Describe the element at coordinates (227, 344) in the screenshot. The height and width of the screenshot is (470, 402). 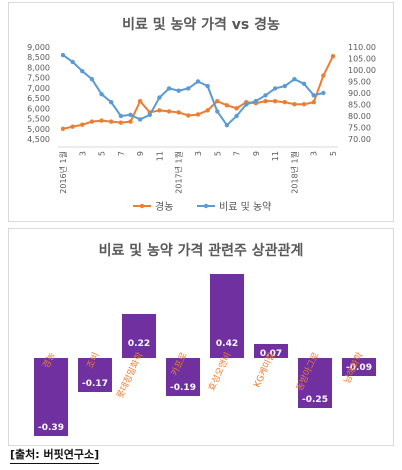
I see `bar-value-label: 0.42` at that location.